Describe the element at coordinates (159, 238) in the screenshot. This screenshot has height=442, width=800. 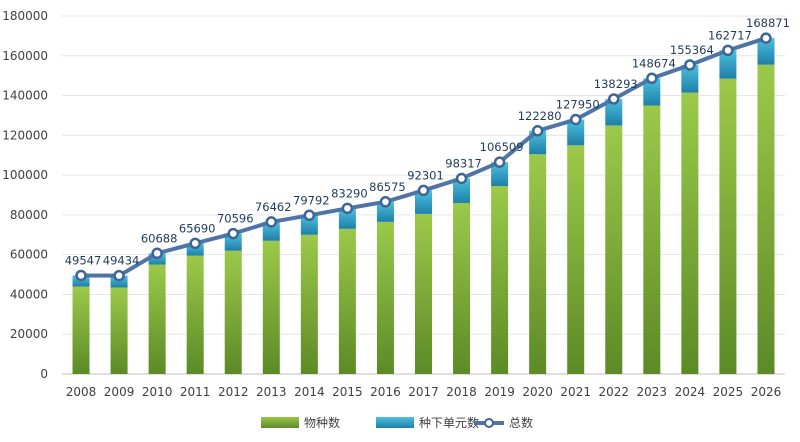
I see `data-label: 60688` at that location.